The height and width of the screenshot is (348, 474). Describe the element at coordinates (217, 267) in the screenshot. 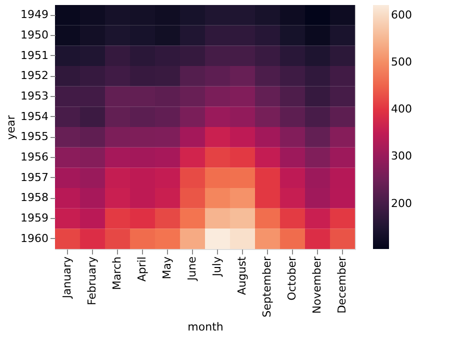

I see `x-tick-label: July` at that location.